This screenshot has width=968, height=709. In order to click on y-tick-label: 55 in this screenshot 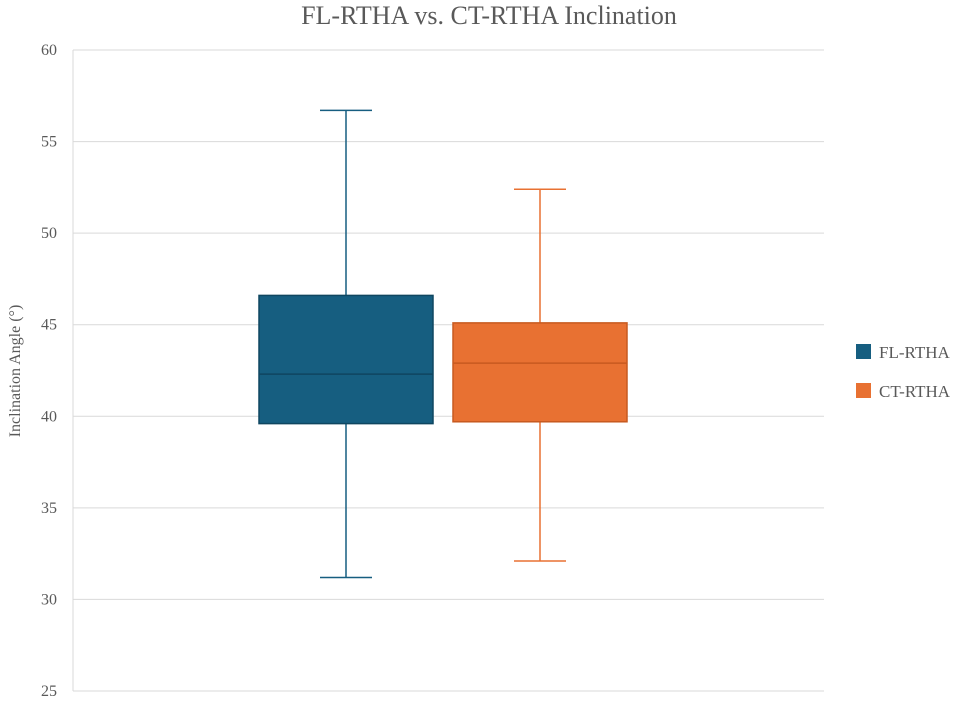, I will do `click(49, 142)`.